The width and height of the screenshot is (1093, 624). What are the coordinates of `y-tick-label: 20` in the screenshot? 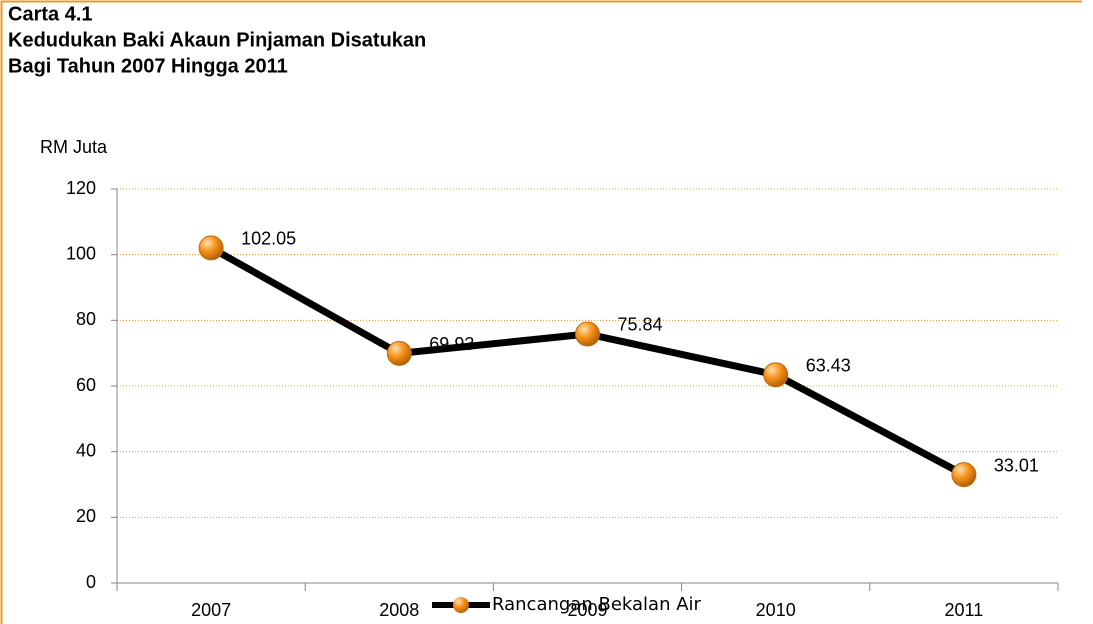 It's located at (86, 516).